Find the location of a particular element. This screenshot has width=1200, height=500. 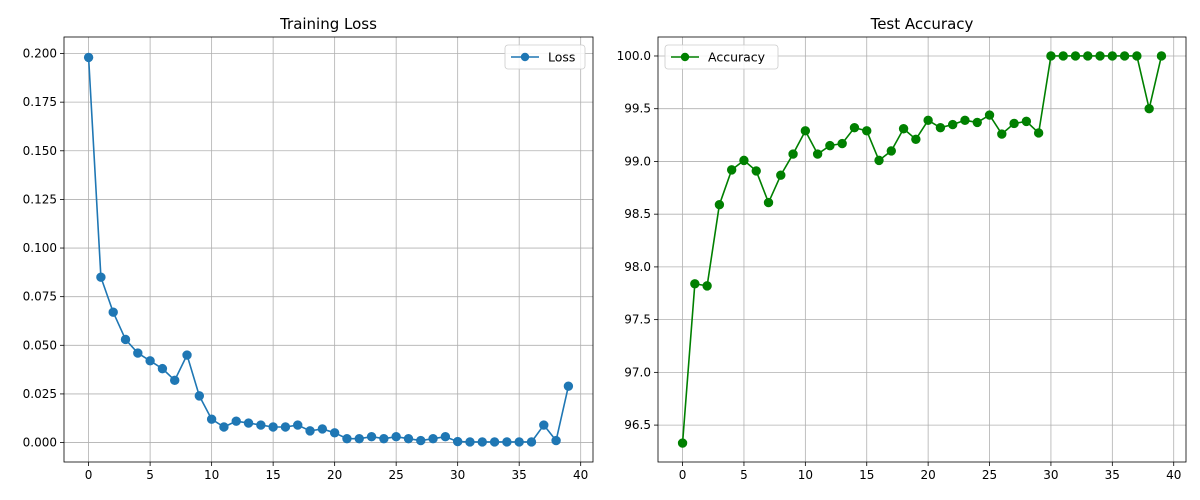

legend-label: Loss is located at coordinates (561, 57).